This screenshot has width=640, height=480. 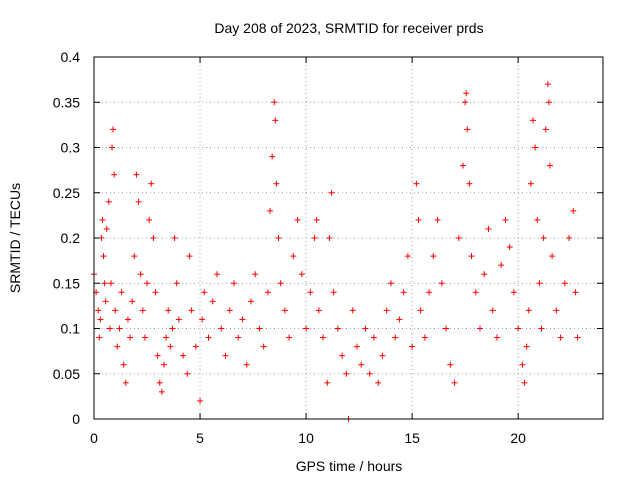 I want to click on y-tick-label: 0.4, so click(x=71, y=57).